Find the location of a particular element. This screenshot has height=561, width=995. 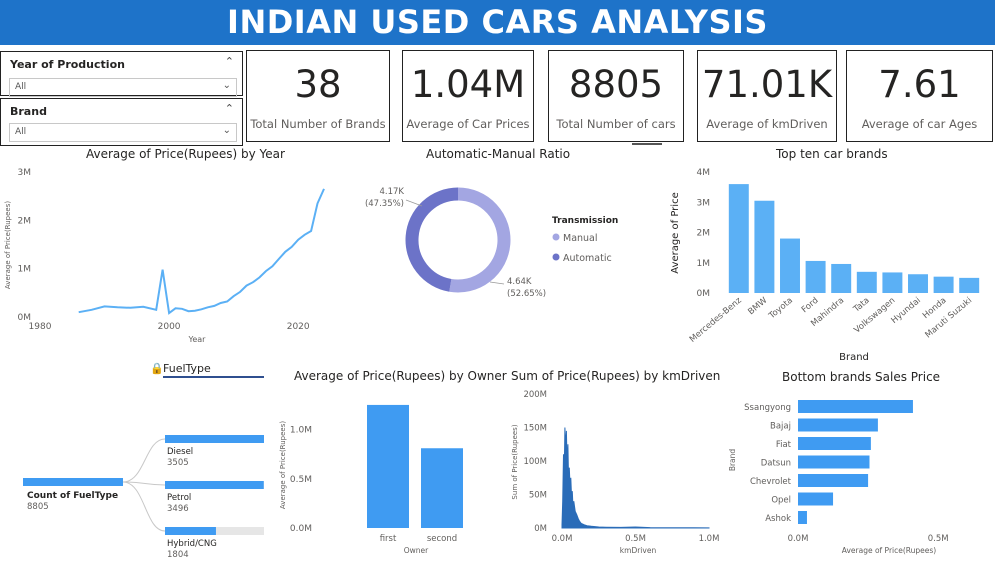

x-tick-label: BMW is located at coordinates (757, 306).